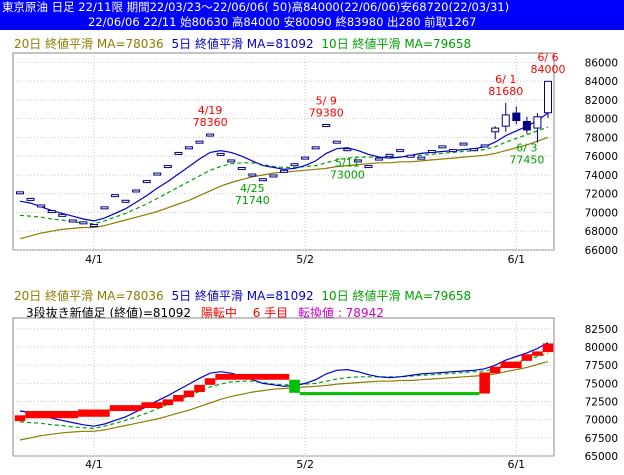  What do you see at coordinates (210, 110) in the screenshot?
I see `annotation-date: 4/19` at bounding box center [210, 110].